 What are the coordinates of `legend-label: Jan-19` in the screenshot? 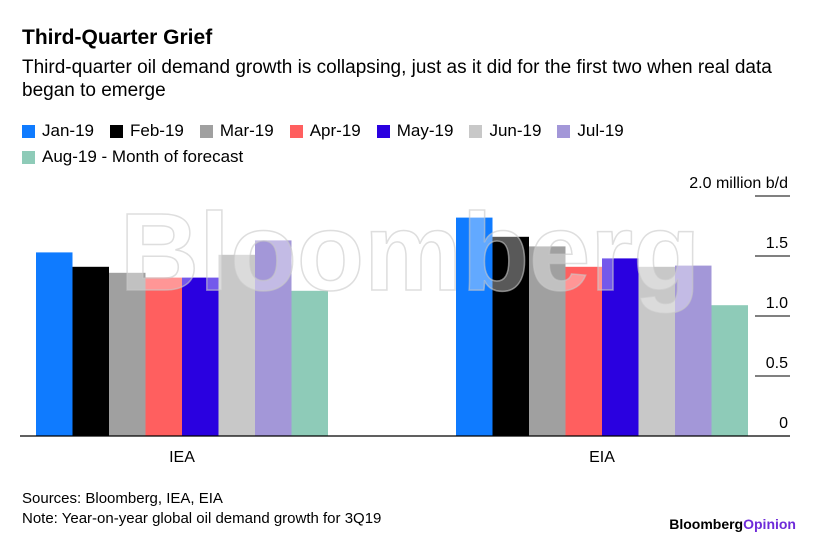 It's located at (68, 130).